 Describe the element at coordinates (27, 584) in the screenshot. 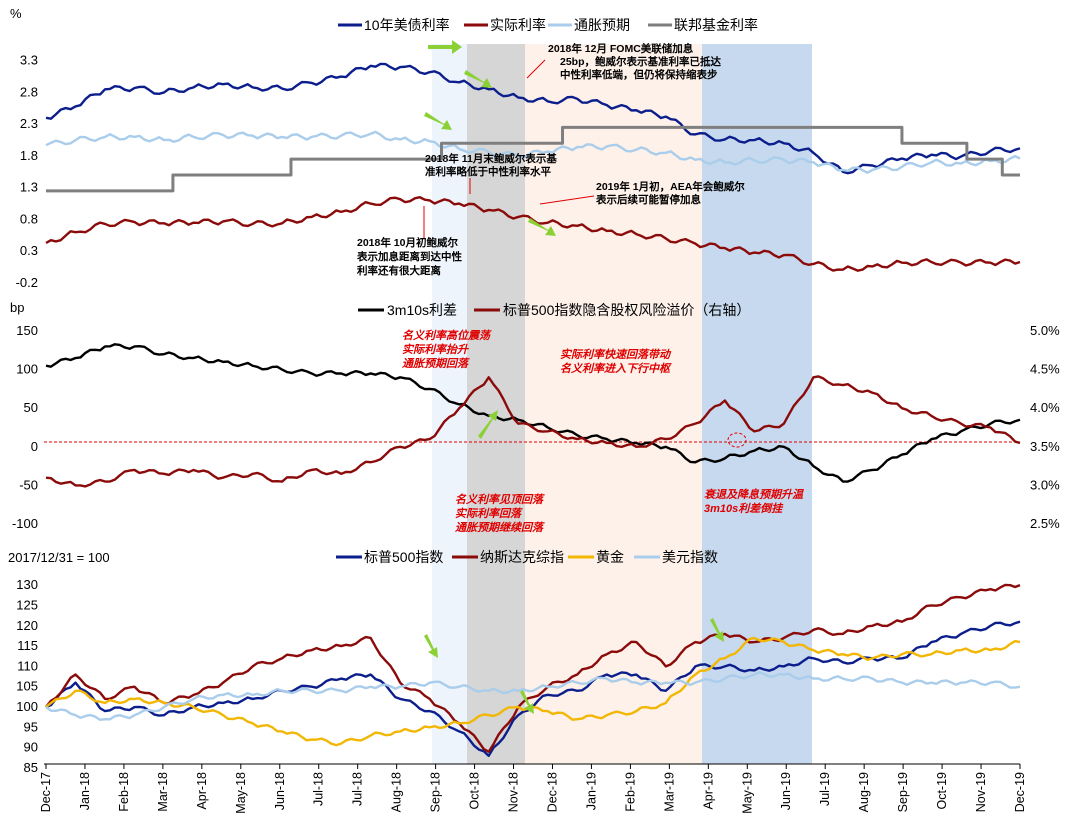

I see `y-tick-label: 130` at that location.